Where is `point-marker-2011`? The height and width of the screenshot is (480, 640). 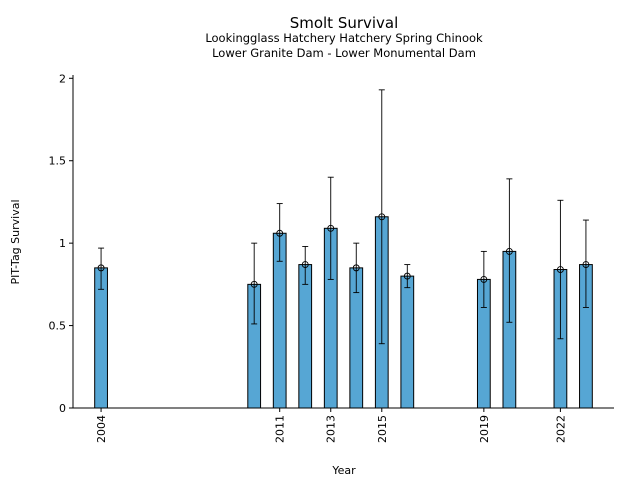
point-marker-2011 is located at coordinates (280, 233).